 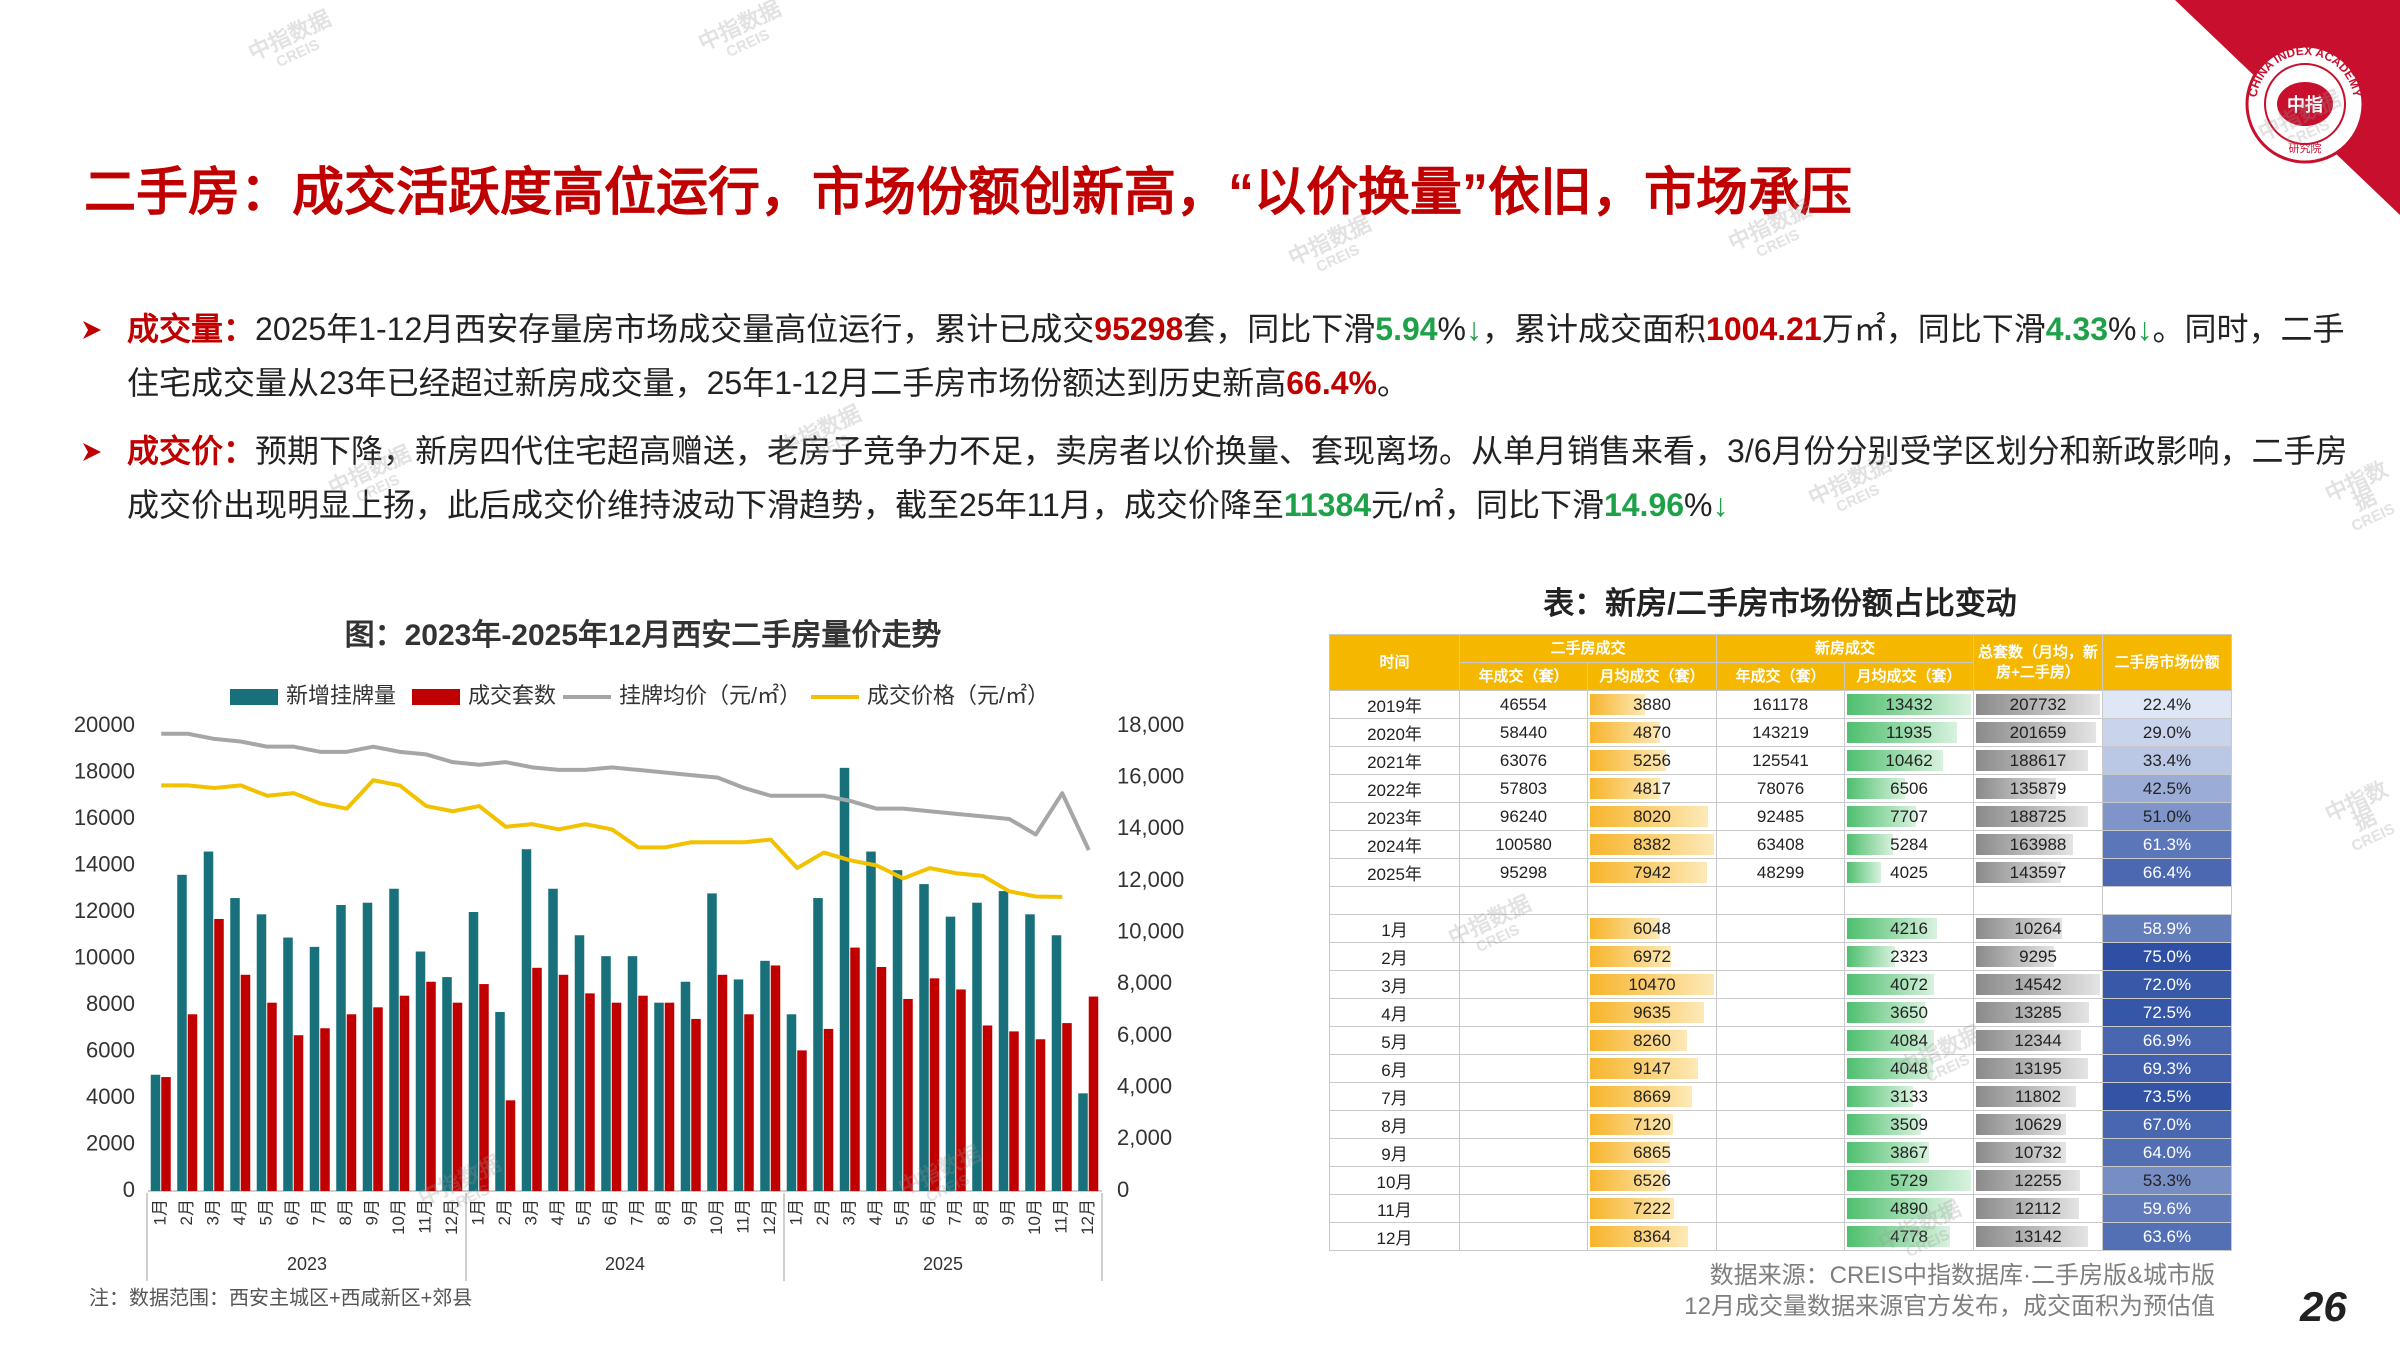 I want to click on table-cell: 63076, so click(x=1523, y=760).